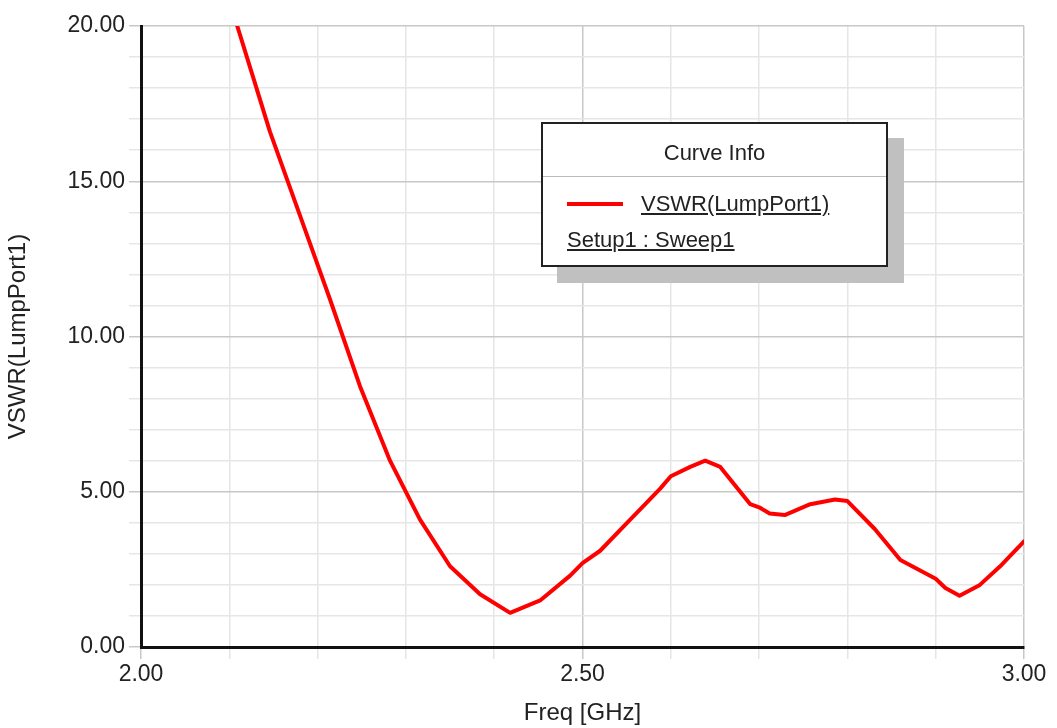  What do you see at coordinates (102, 490) in the screenshot?
I see `y-tick-label: 5.00` at bounding box center [102, 490].